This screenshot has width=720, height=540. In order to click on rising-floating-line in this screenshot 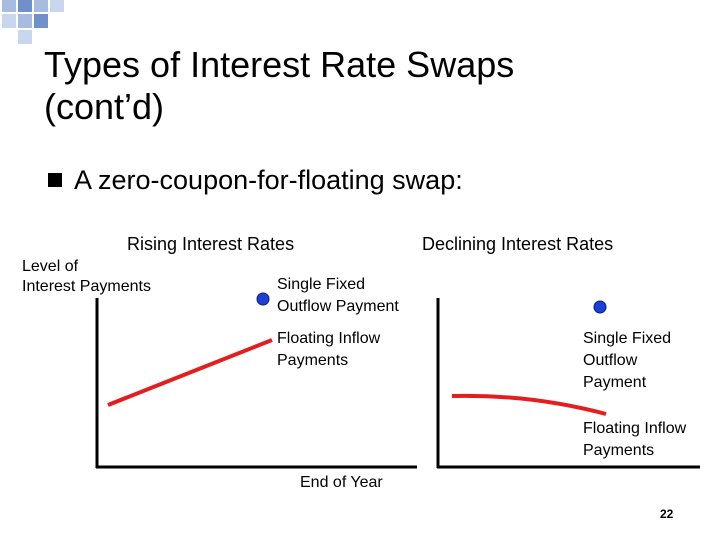, I will do `click(190, 372)`.